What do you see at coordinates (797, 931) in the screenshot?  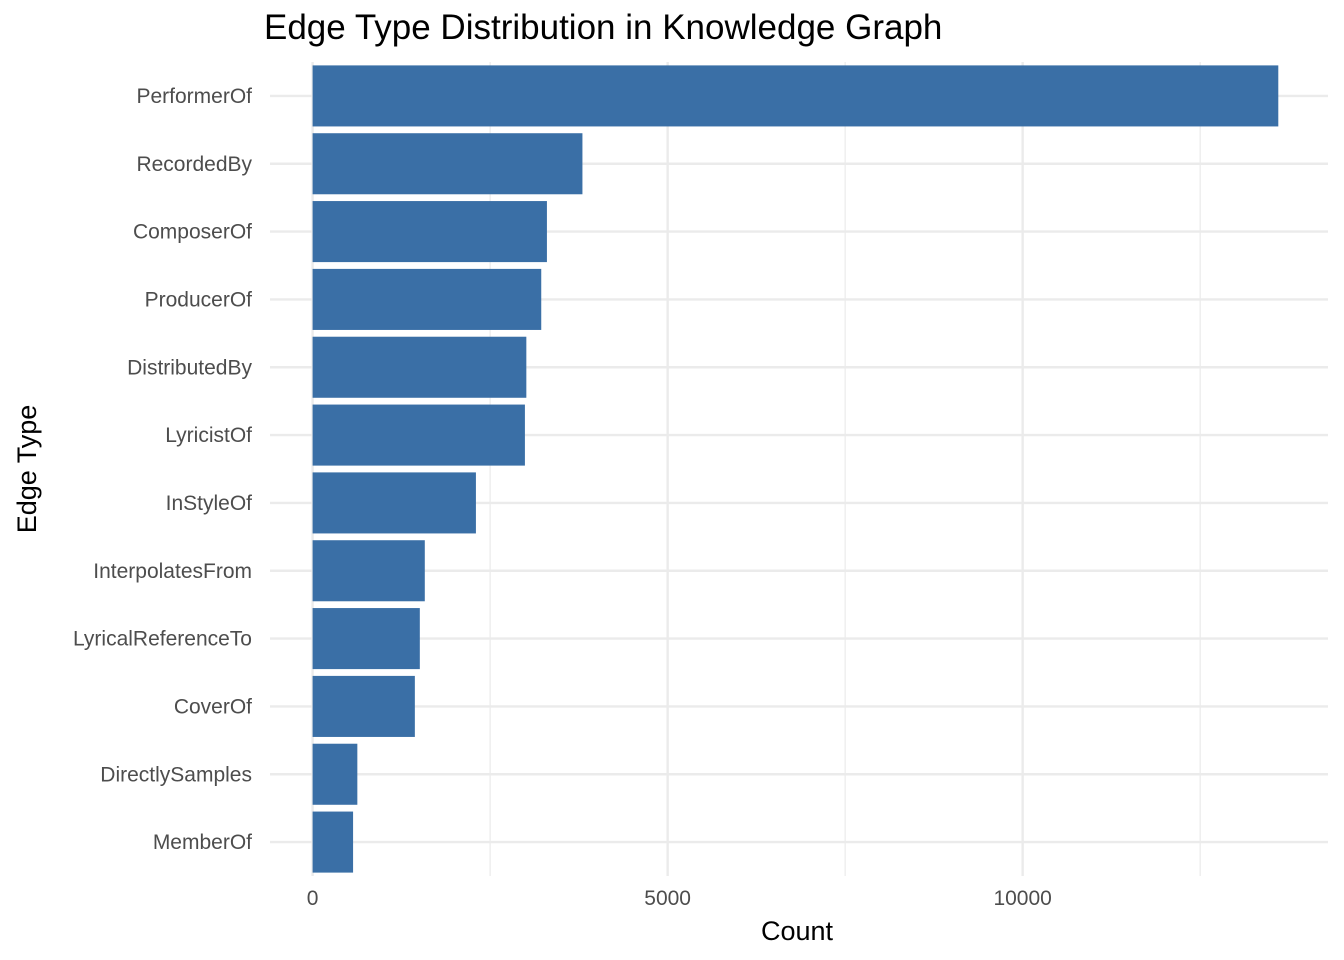 I see `x-axis-title: Count` at bounding box center [797, 931].